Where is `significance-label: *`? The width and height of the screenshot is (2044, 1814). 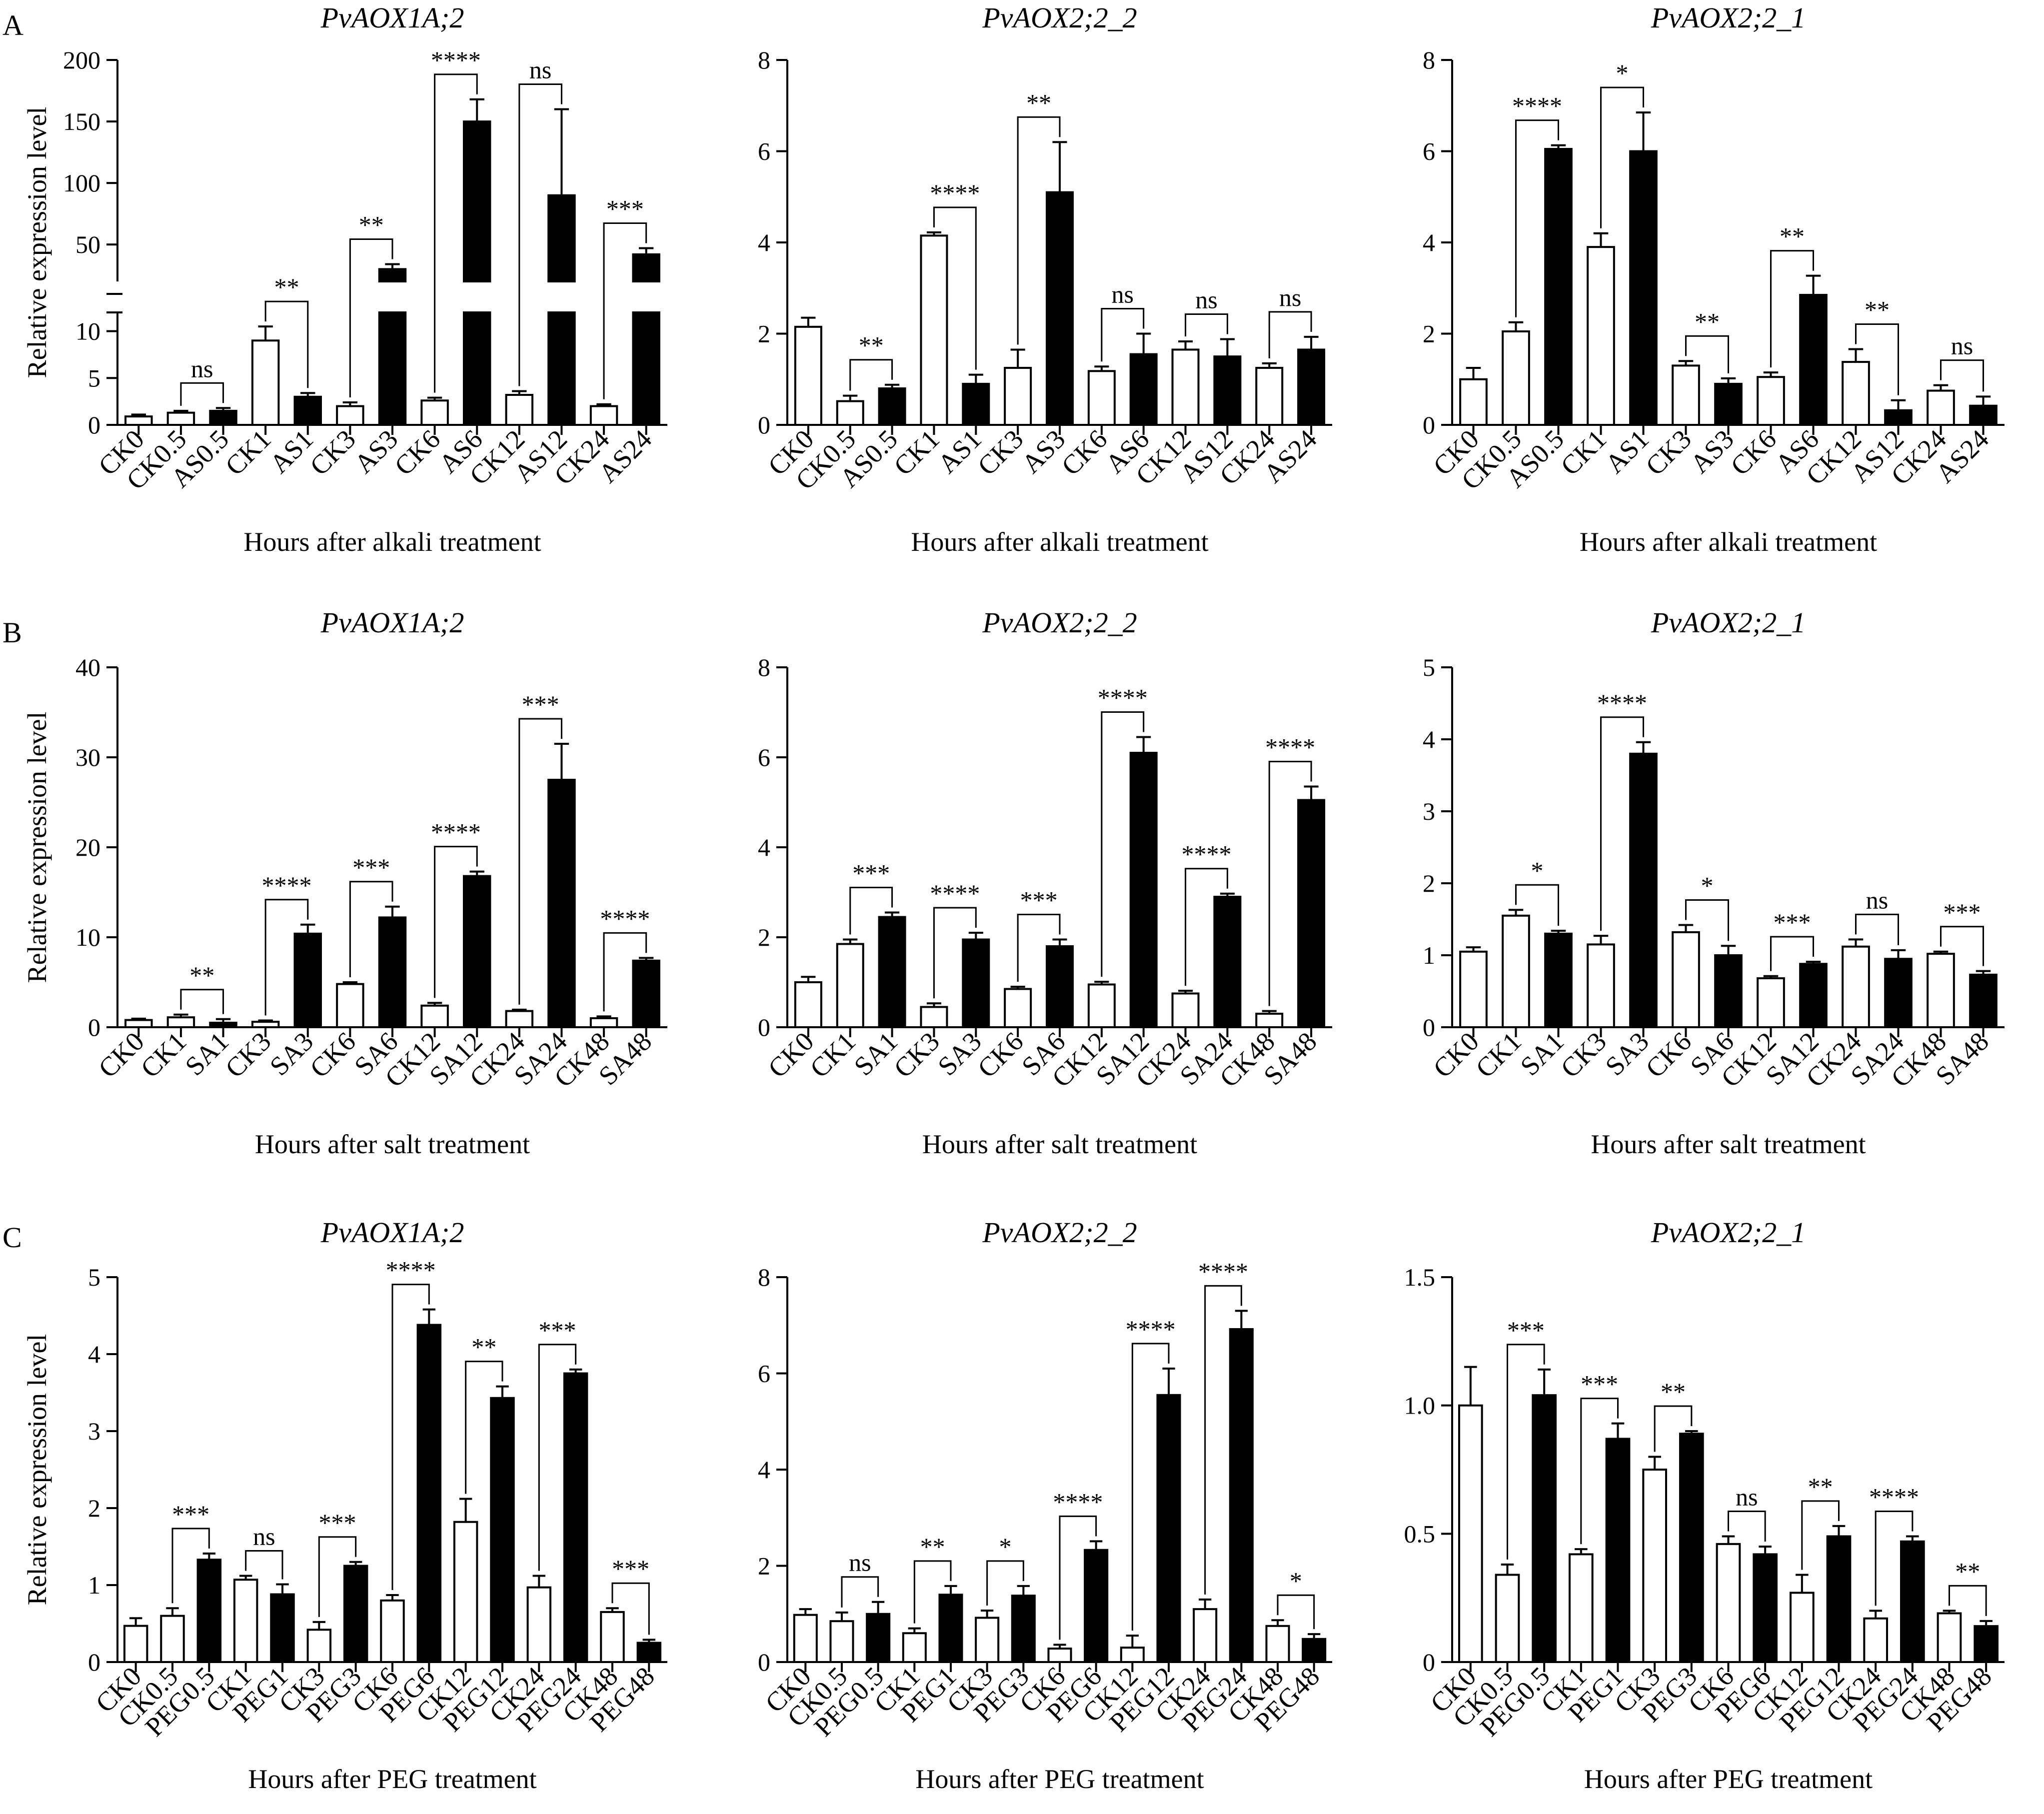
significance-label: * is located at coordinates (1005, 1547).